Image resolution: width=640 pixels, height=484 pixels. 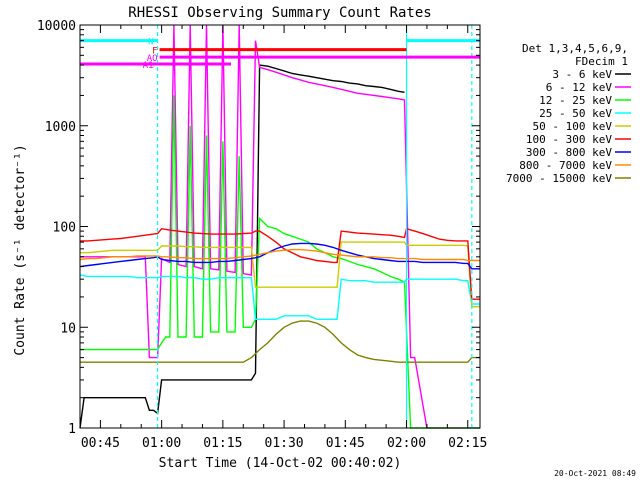 What do you see at coordinates (56, 26) in the screenshot?
I see `y-tick-label-5: 10000` at bounding box center [56, 26].